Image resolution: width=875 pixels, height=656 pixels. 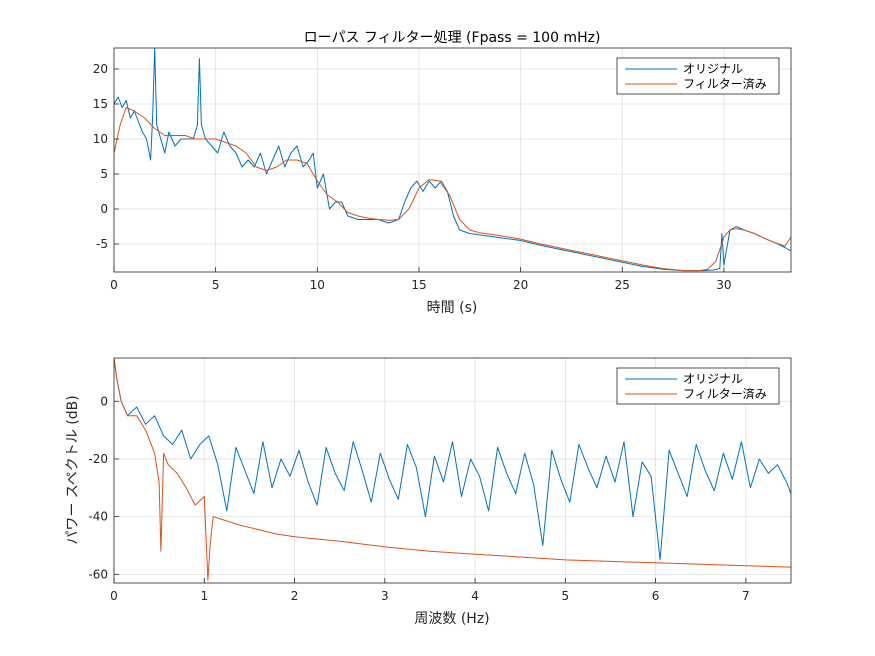 What do you see at coordinates (204, 596) in the screenshot?
I see `x-tick-label: 1` at bounding box center [204, 596].